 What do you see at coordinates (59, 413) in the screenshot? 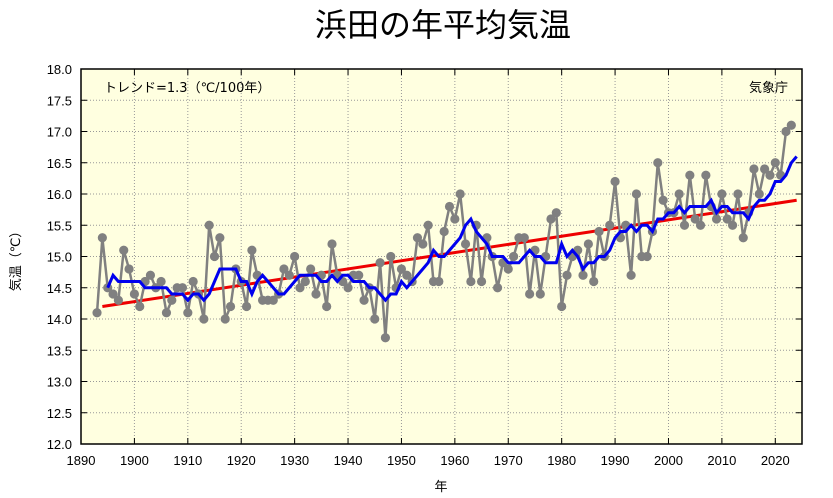
I see `y-tick-label: 12.5` at bounding box center [59, 413].